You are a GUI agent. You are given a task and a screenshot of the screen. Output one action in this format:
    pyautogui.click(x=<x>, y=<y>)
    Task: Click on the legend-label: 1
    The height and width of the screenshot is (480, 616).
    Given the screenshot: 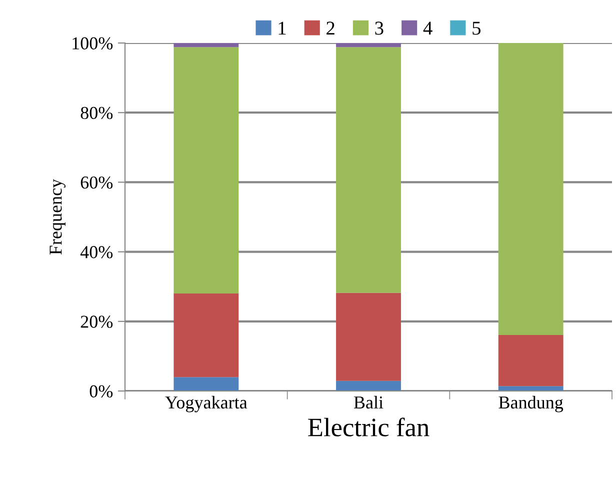 What is the action you would take?
    pyautogui.click(x=282, y=28)
    